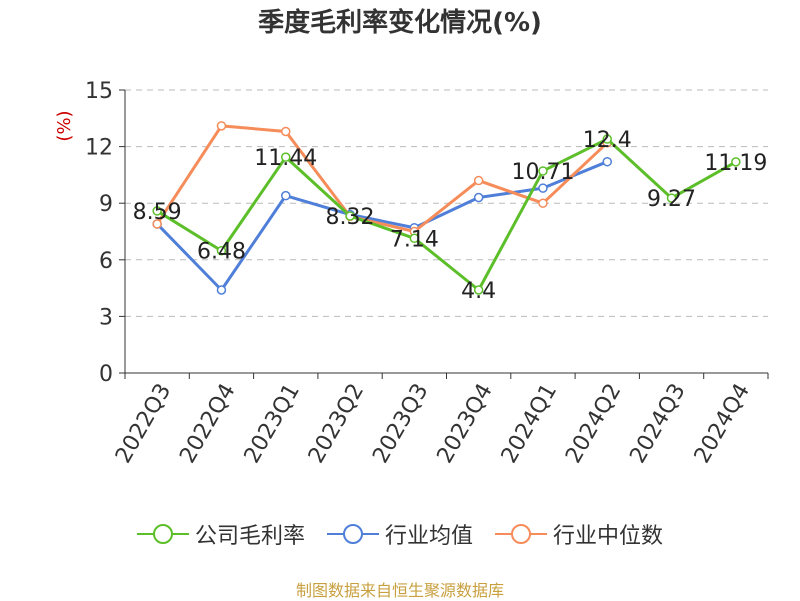 The height and width of the screenshot is (601, 800). I want to click on data-label: 7.14, so click(414, 239).